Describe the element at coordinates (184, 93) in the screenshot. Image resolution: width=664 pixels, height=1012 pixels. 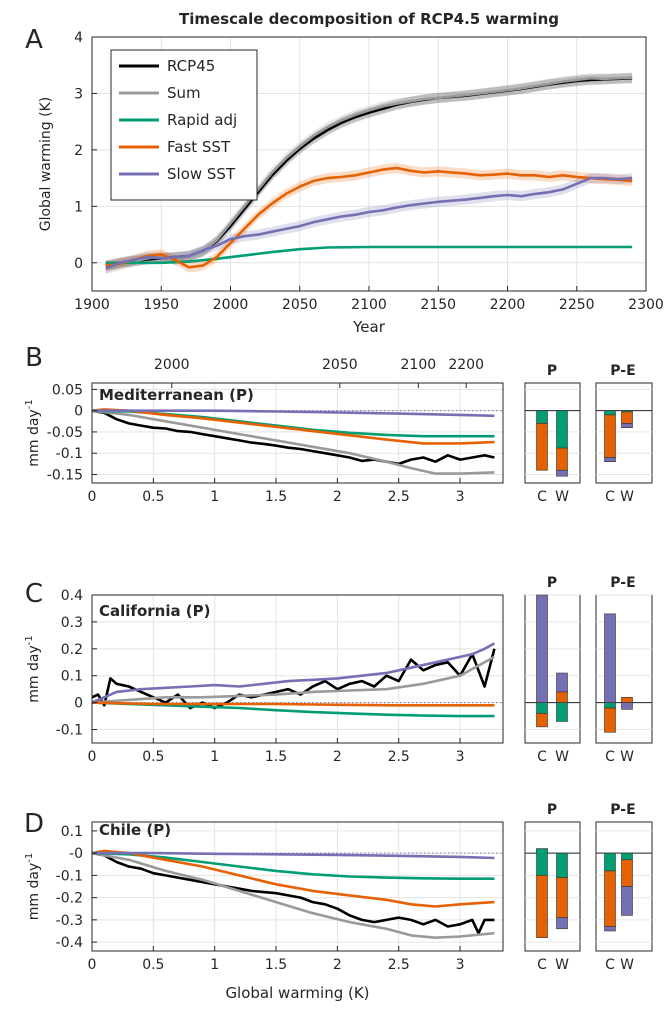
I see `legend-label: Sum` at that location.